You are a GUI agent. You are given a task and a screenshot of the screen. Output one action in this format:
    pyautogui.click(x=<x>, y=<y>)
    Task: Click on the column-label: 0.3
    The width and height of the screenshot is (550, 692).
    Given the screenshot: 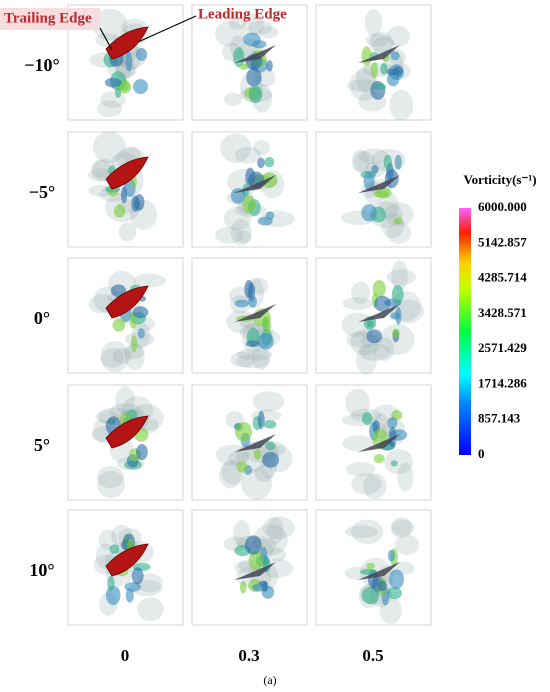 What is the action you would take?
    pyautogui.click(x=248, y=655)
    